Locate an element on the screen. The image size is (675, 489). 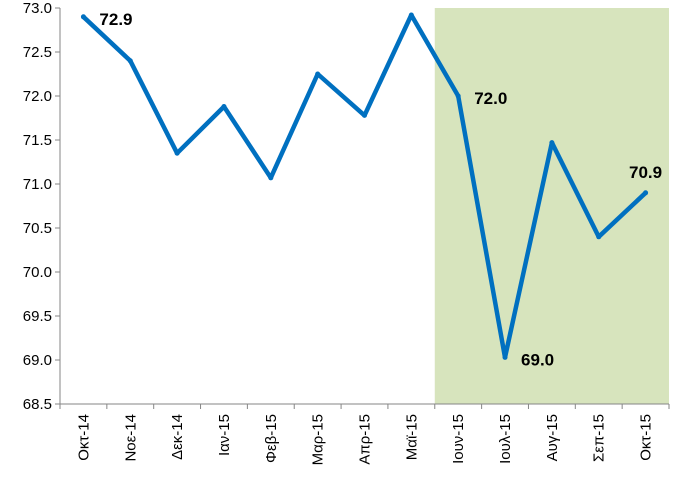
data-label: 72.0 is located at coordinates (490, 98).